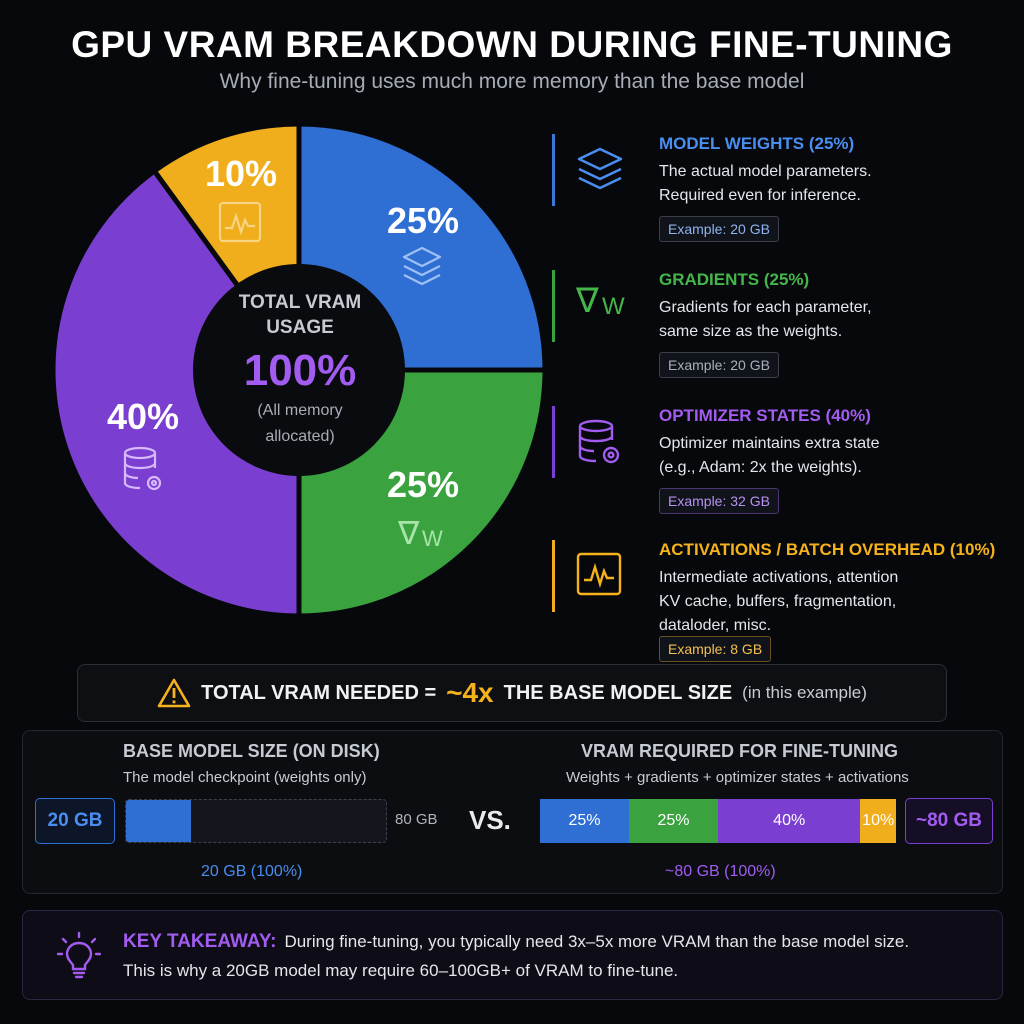 The image size is (1024, 1024). I want to click on banner-prefix: TOTAL VRAM NEEDED =, so click(319, 692).